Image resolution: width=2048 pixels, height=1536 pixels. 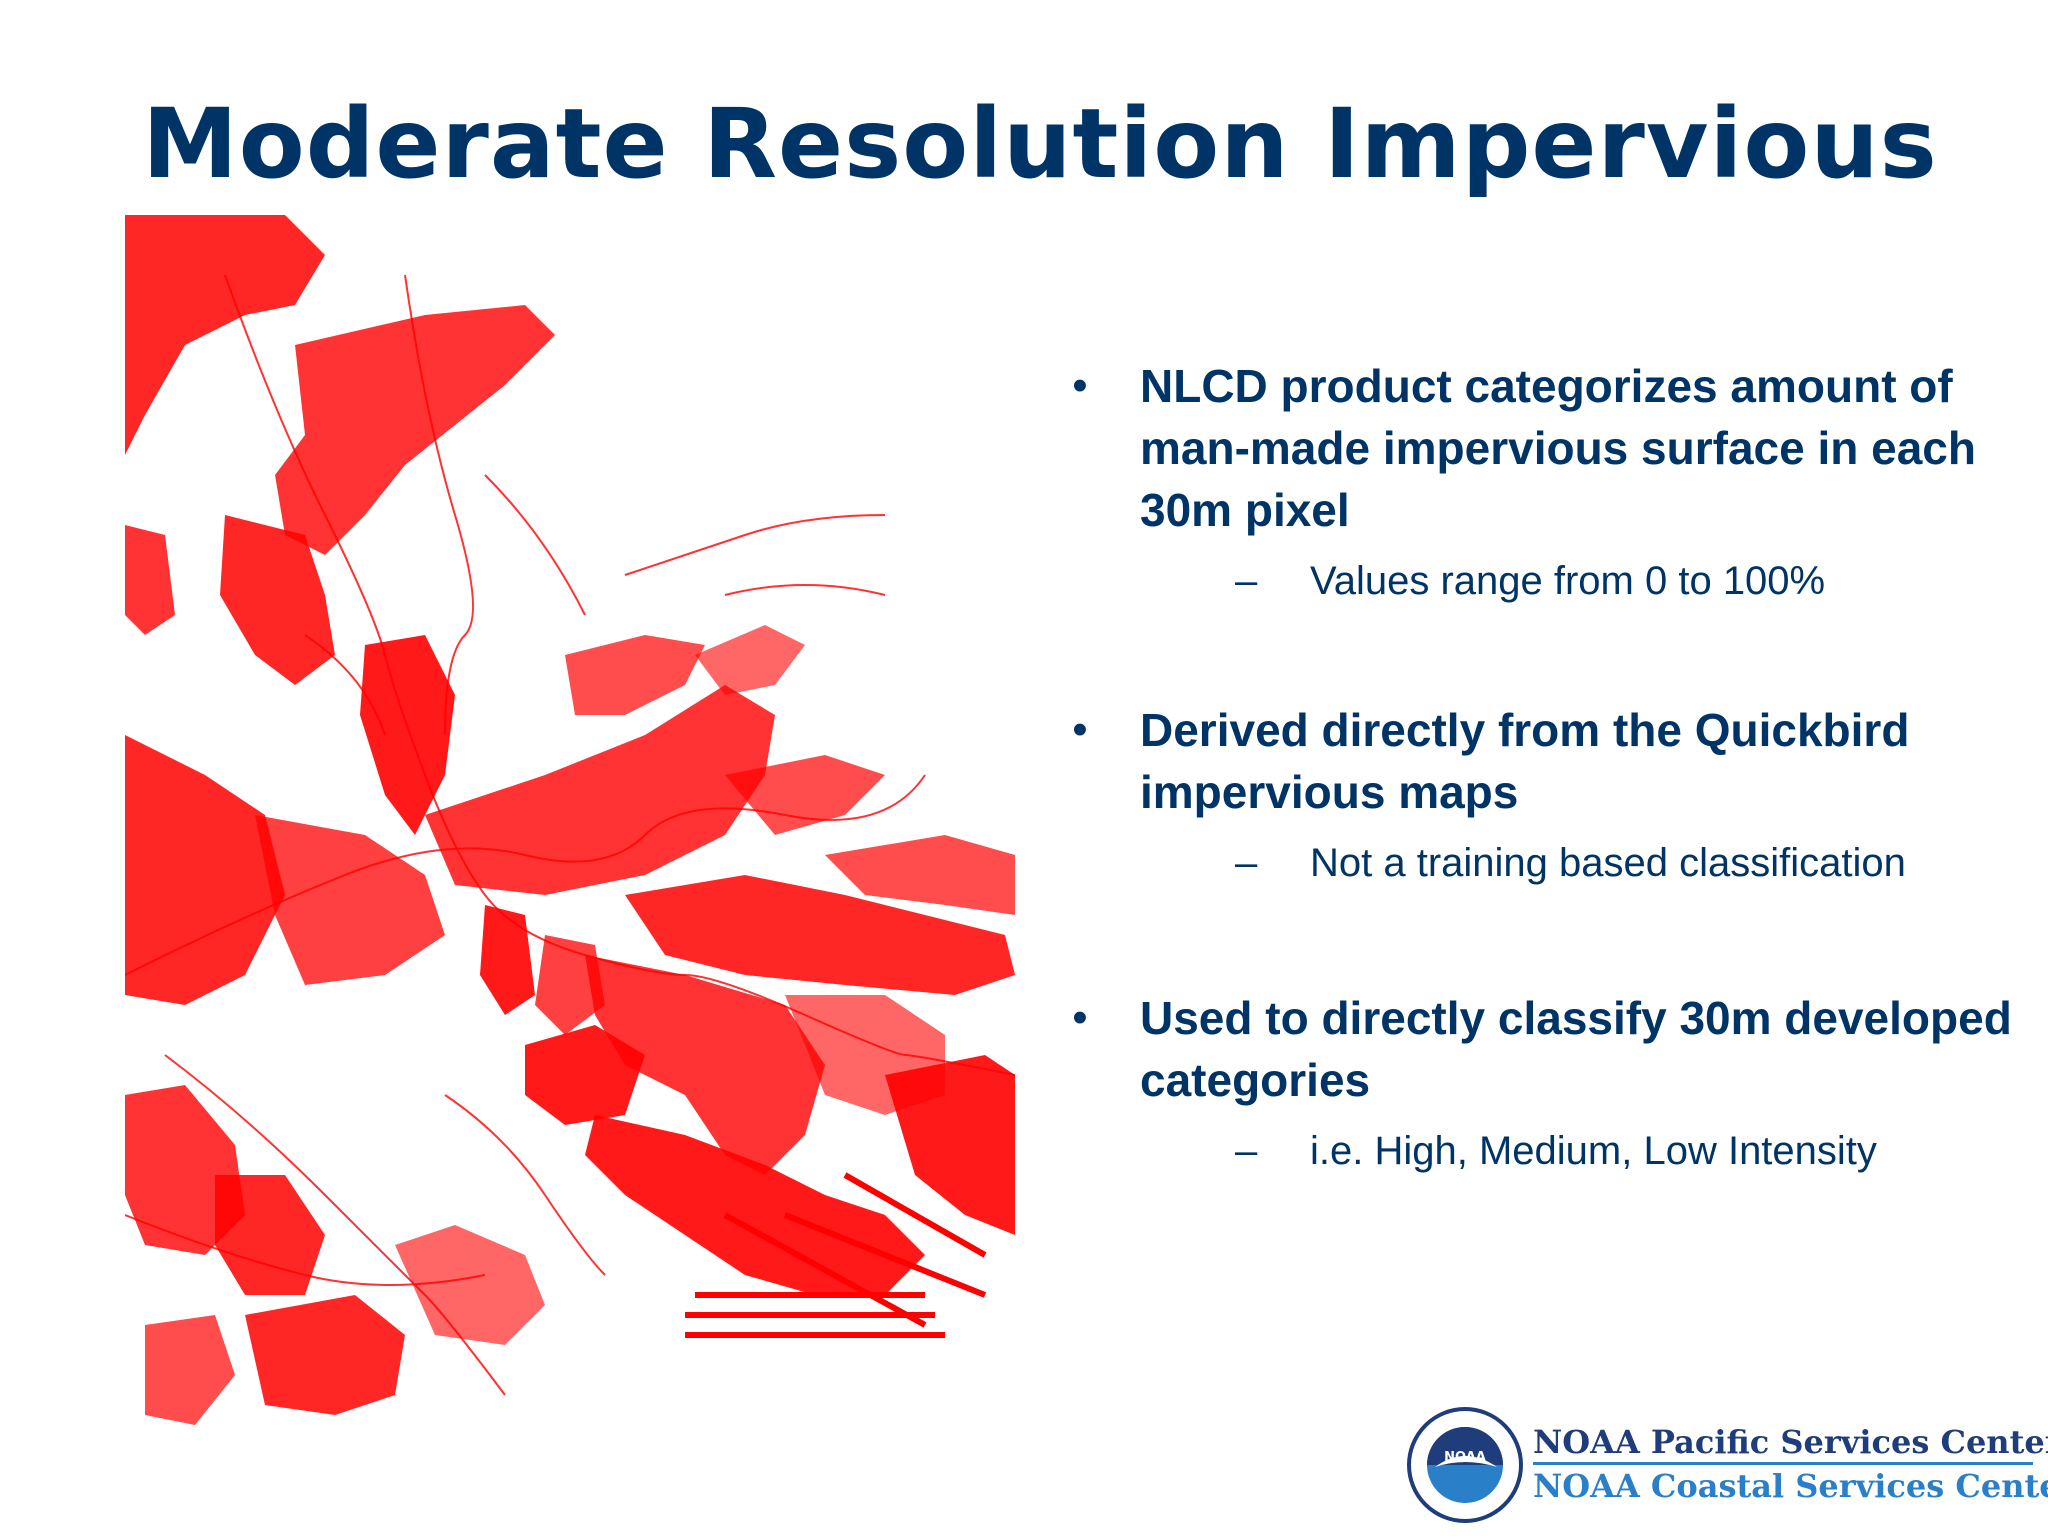 What do you see at coordinates (1790, 1486) in the screenshot?
I see `logo-line-coastal: NOAA Coastal Services Center` at bounding box center [1790, 1486].